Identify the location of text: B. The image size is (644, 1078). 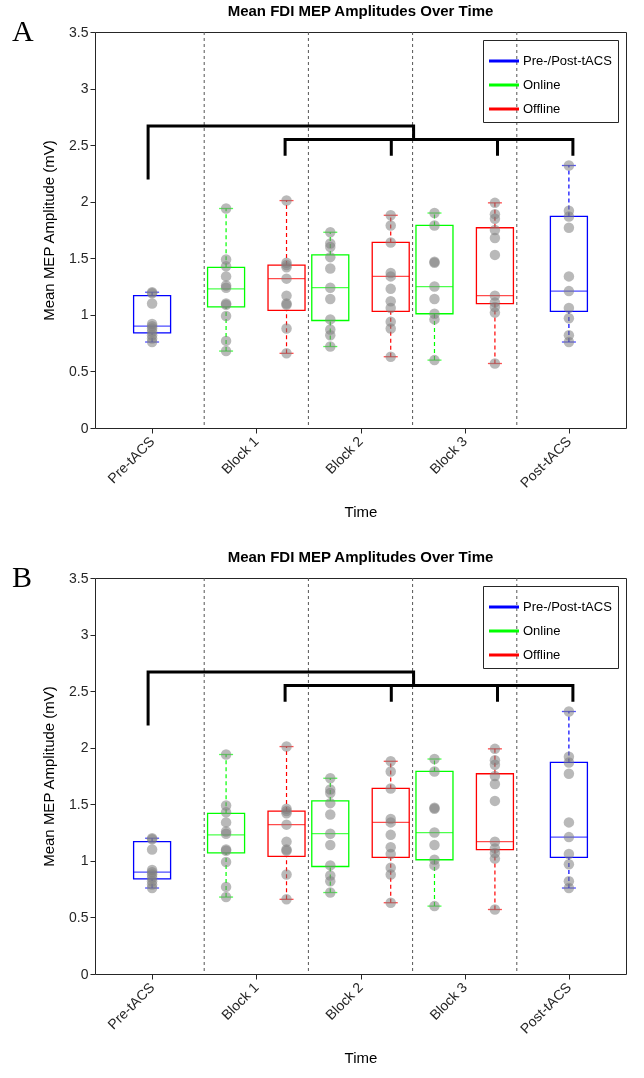
(22, 577).